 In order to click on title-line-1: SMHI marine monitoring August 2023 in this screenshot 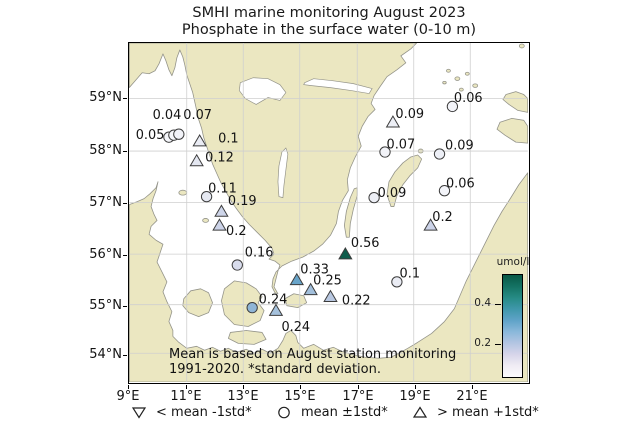, I will do `click(329, 13)`.